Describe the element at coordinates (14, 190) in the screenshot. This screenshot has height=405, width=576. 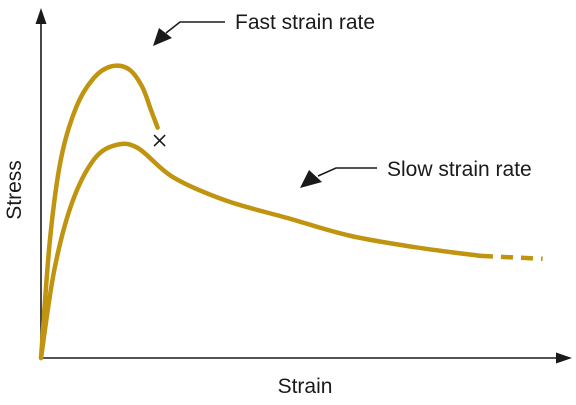
I see `y-axis-label: Stress` at that location.